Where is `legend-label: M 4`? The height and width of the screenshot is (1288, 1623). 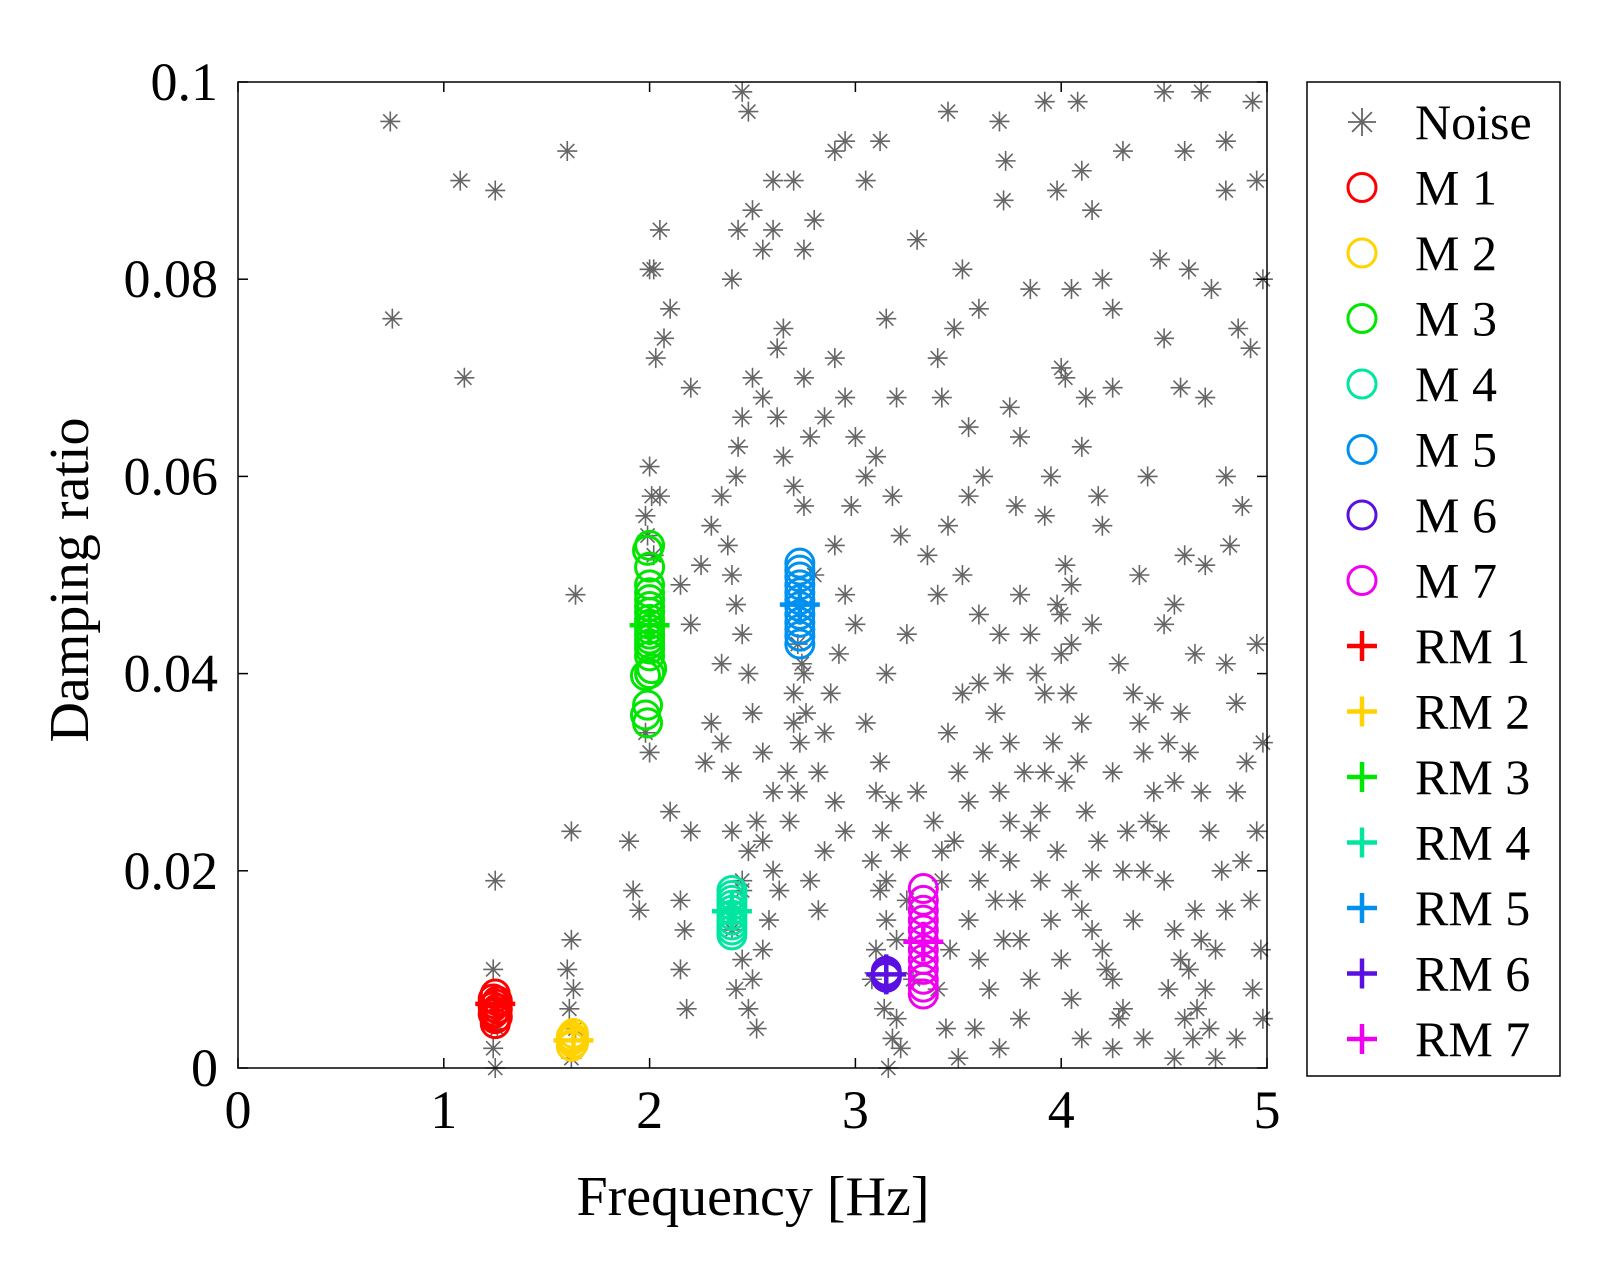 legend-label: M 4 is located at coordinates (1456, 384).